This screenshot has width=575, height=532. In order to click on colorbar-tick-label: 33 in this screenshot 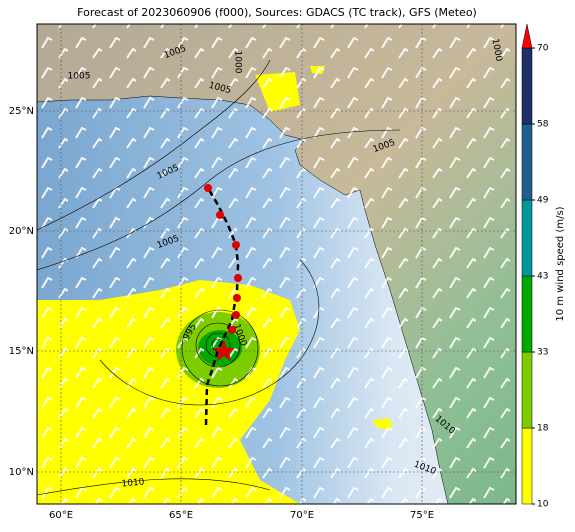, I will do `click(542, 353)`.